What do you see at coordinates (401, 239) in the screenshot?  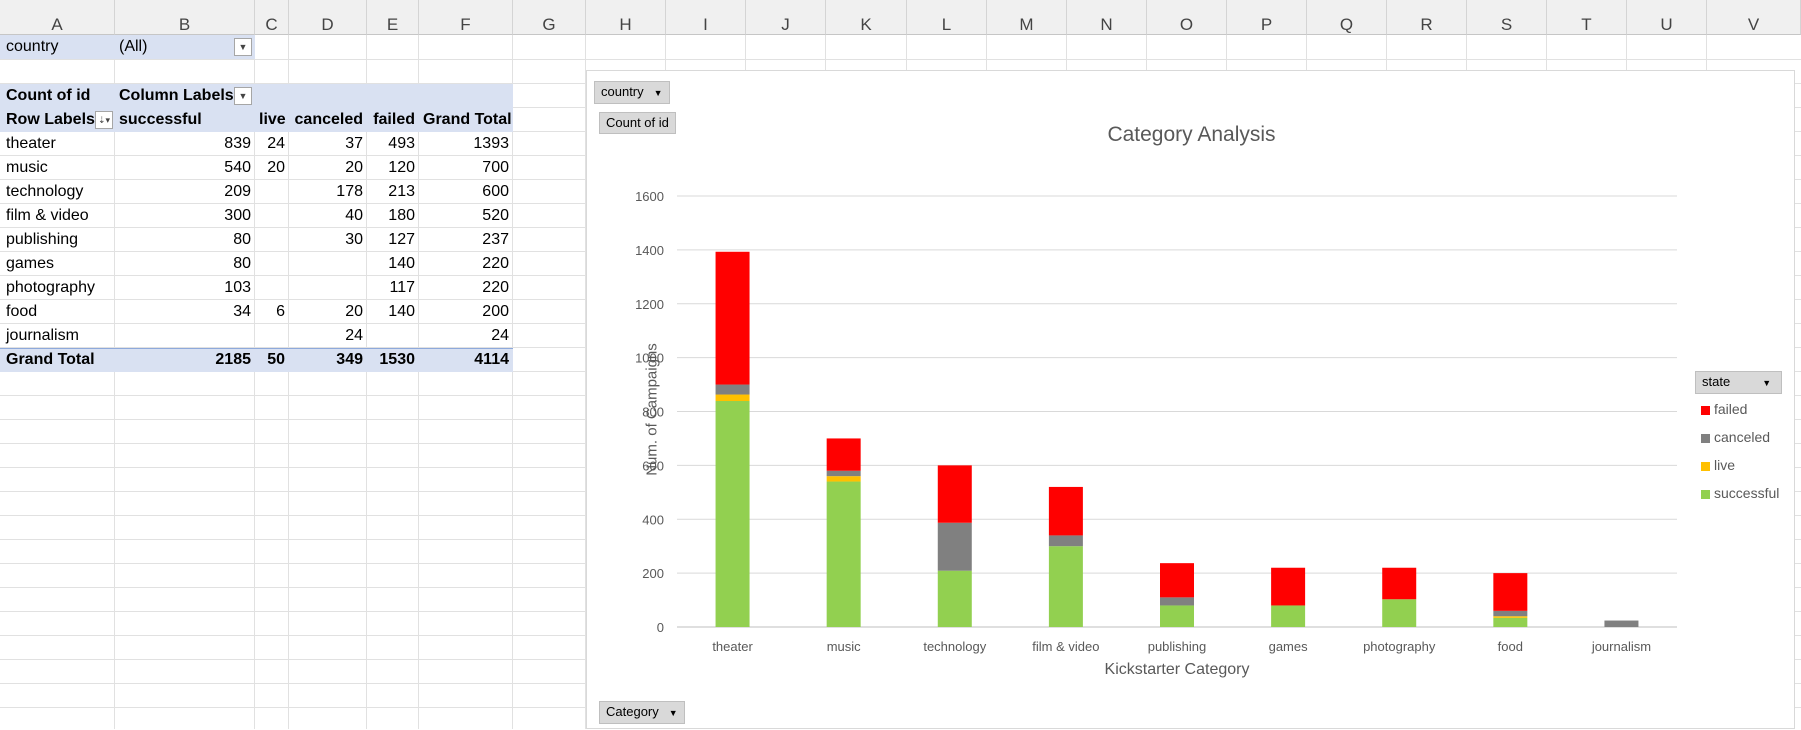 I see `pivot-cell-failed: 127` at bounding box center [401, 239].